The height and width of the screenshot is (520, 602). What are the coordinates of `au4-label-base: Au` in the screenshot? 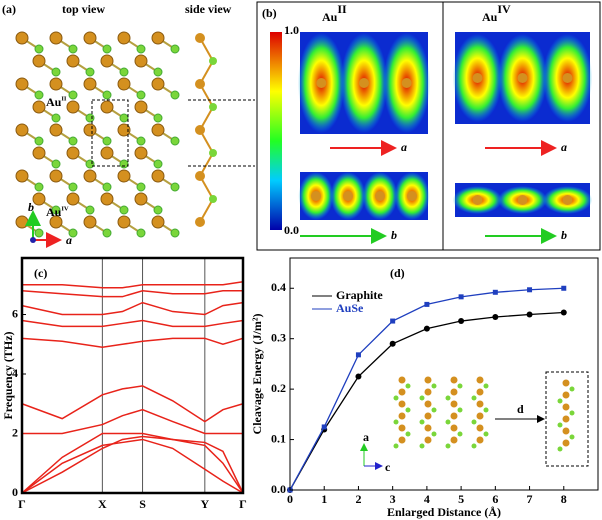 It's located at (54, 212).